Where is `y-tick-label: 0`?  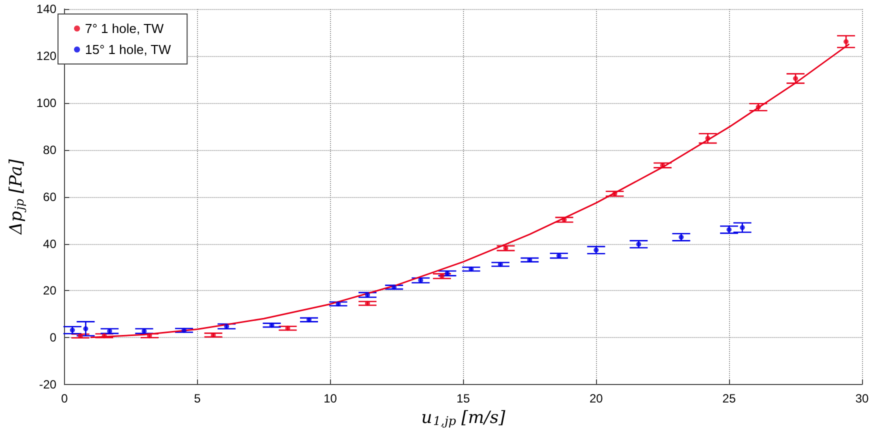 y-tick-label: 0 is located at coordinates (53, 337).